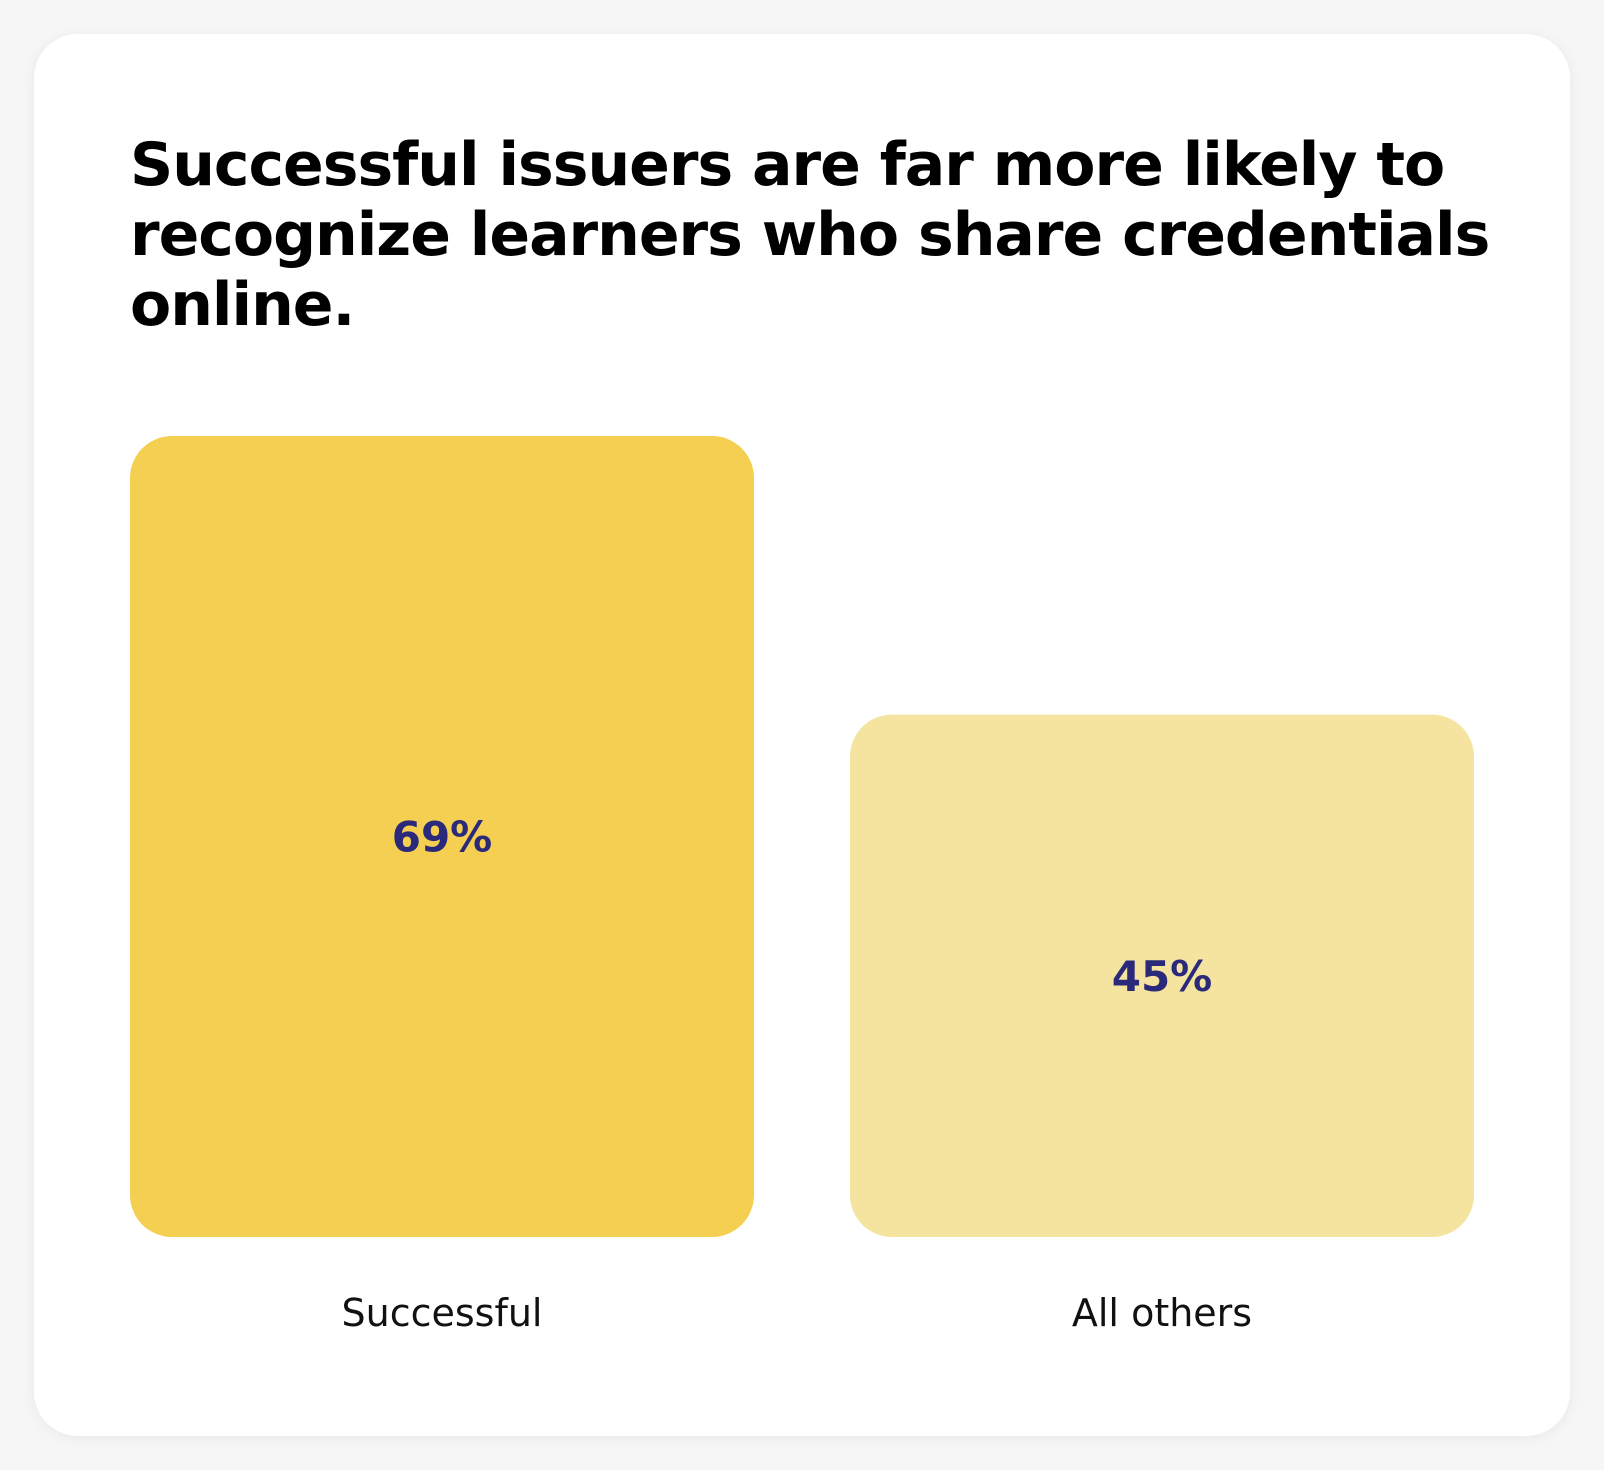 This screenshot has height=1470, width=1604. I want to click on bar-all-others, so click(1162, 975).